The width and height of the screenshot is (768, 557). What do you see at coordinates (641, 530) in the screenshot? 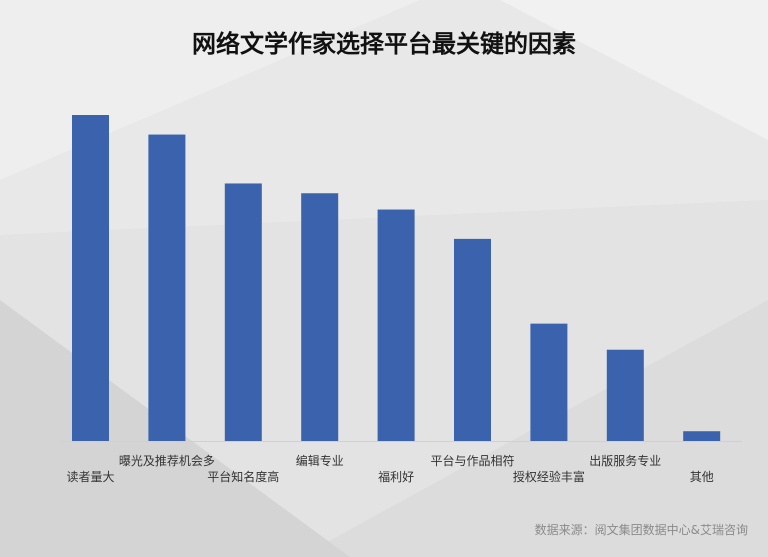
I see `source-note: 数据来源：阅文集团数据中心&艾瑞咨询` at bounding box center [641, 530].